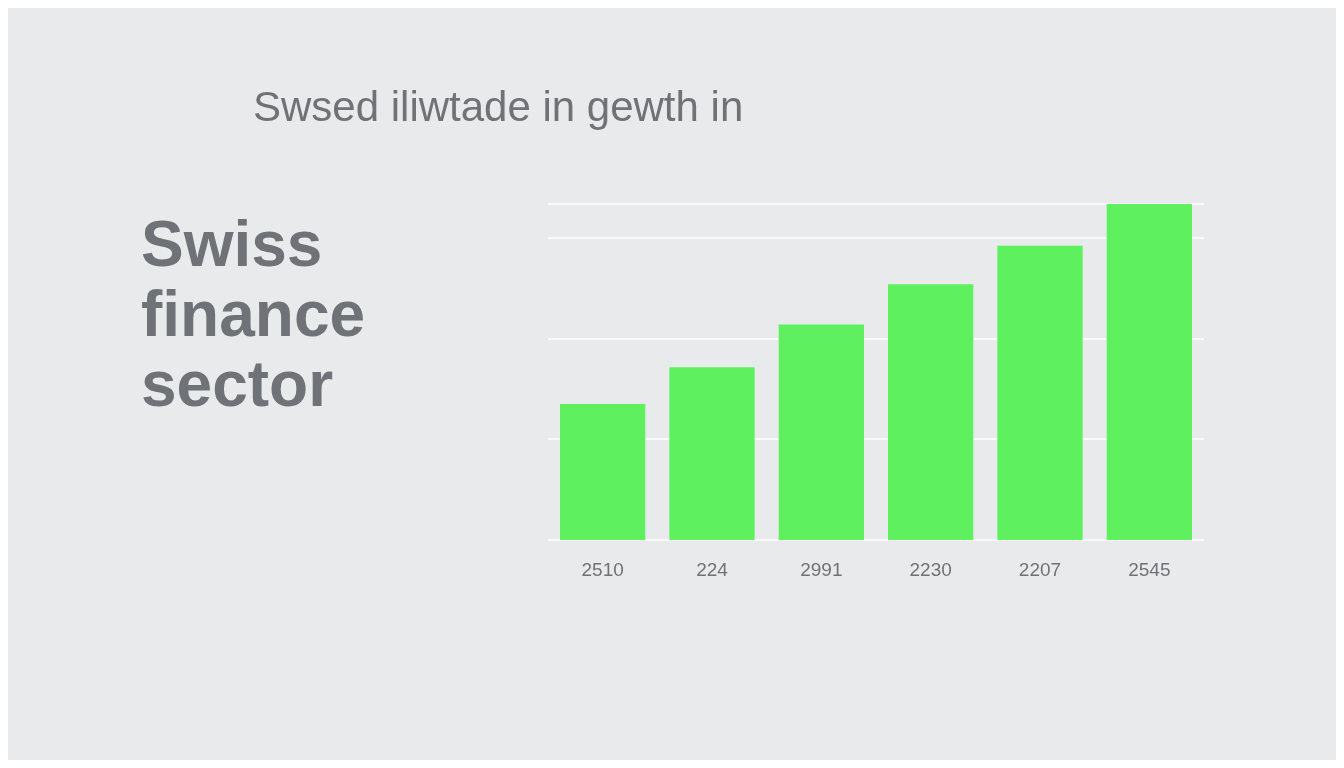 This screenshot has height=768, width=1344. Describe the element at coordinates (602, 569) in the screenshot. I see `x-tick-label: 2510` at that location.